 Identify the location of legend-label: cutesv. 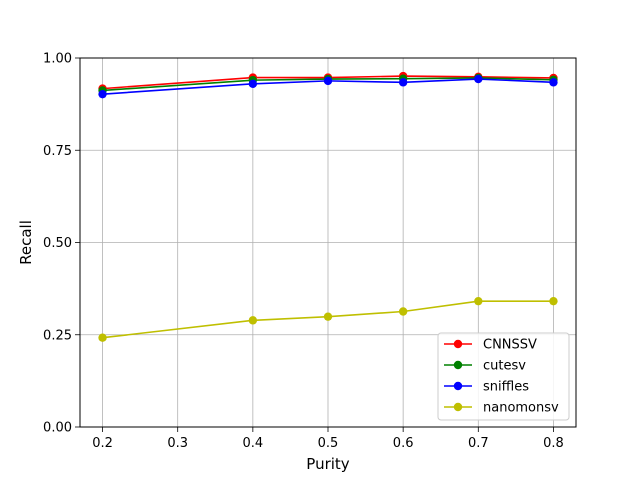
(504, 366).